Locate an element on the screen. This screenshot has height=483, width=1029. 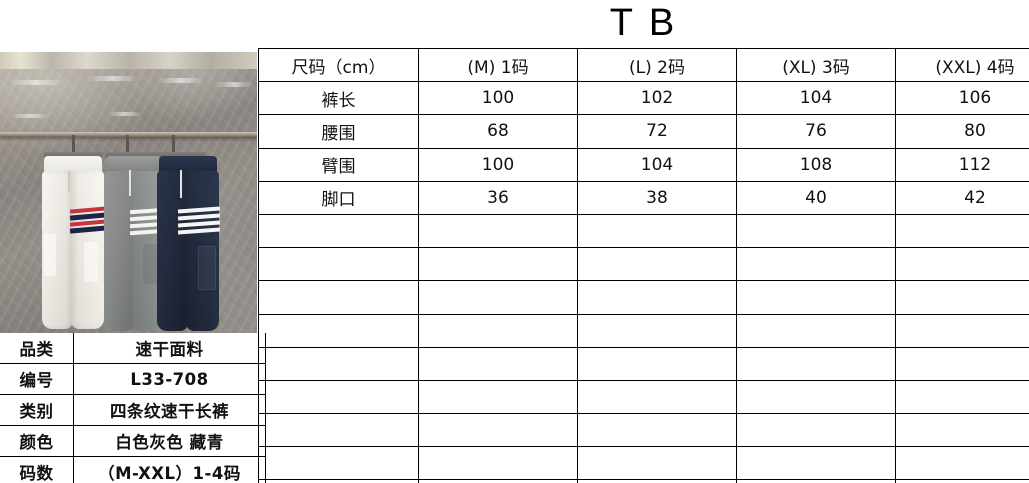
pant-leg-navy-right is located at coordinates (202, 251).